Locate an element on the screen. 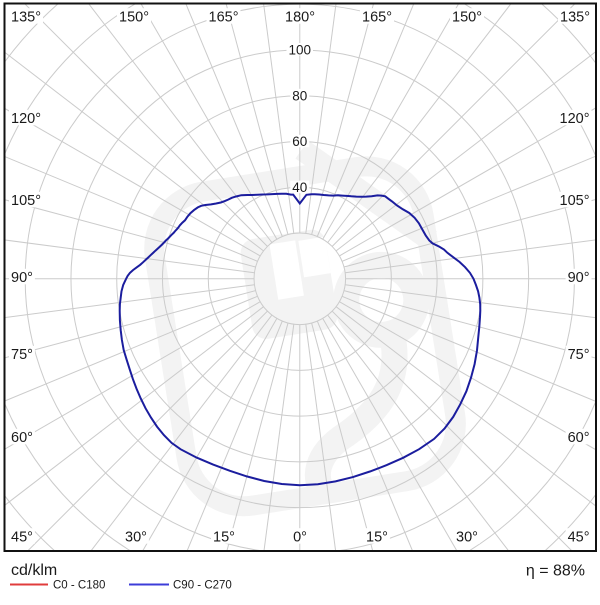  svg-text: 180° is located at coordinates (300, 18).